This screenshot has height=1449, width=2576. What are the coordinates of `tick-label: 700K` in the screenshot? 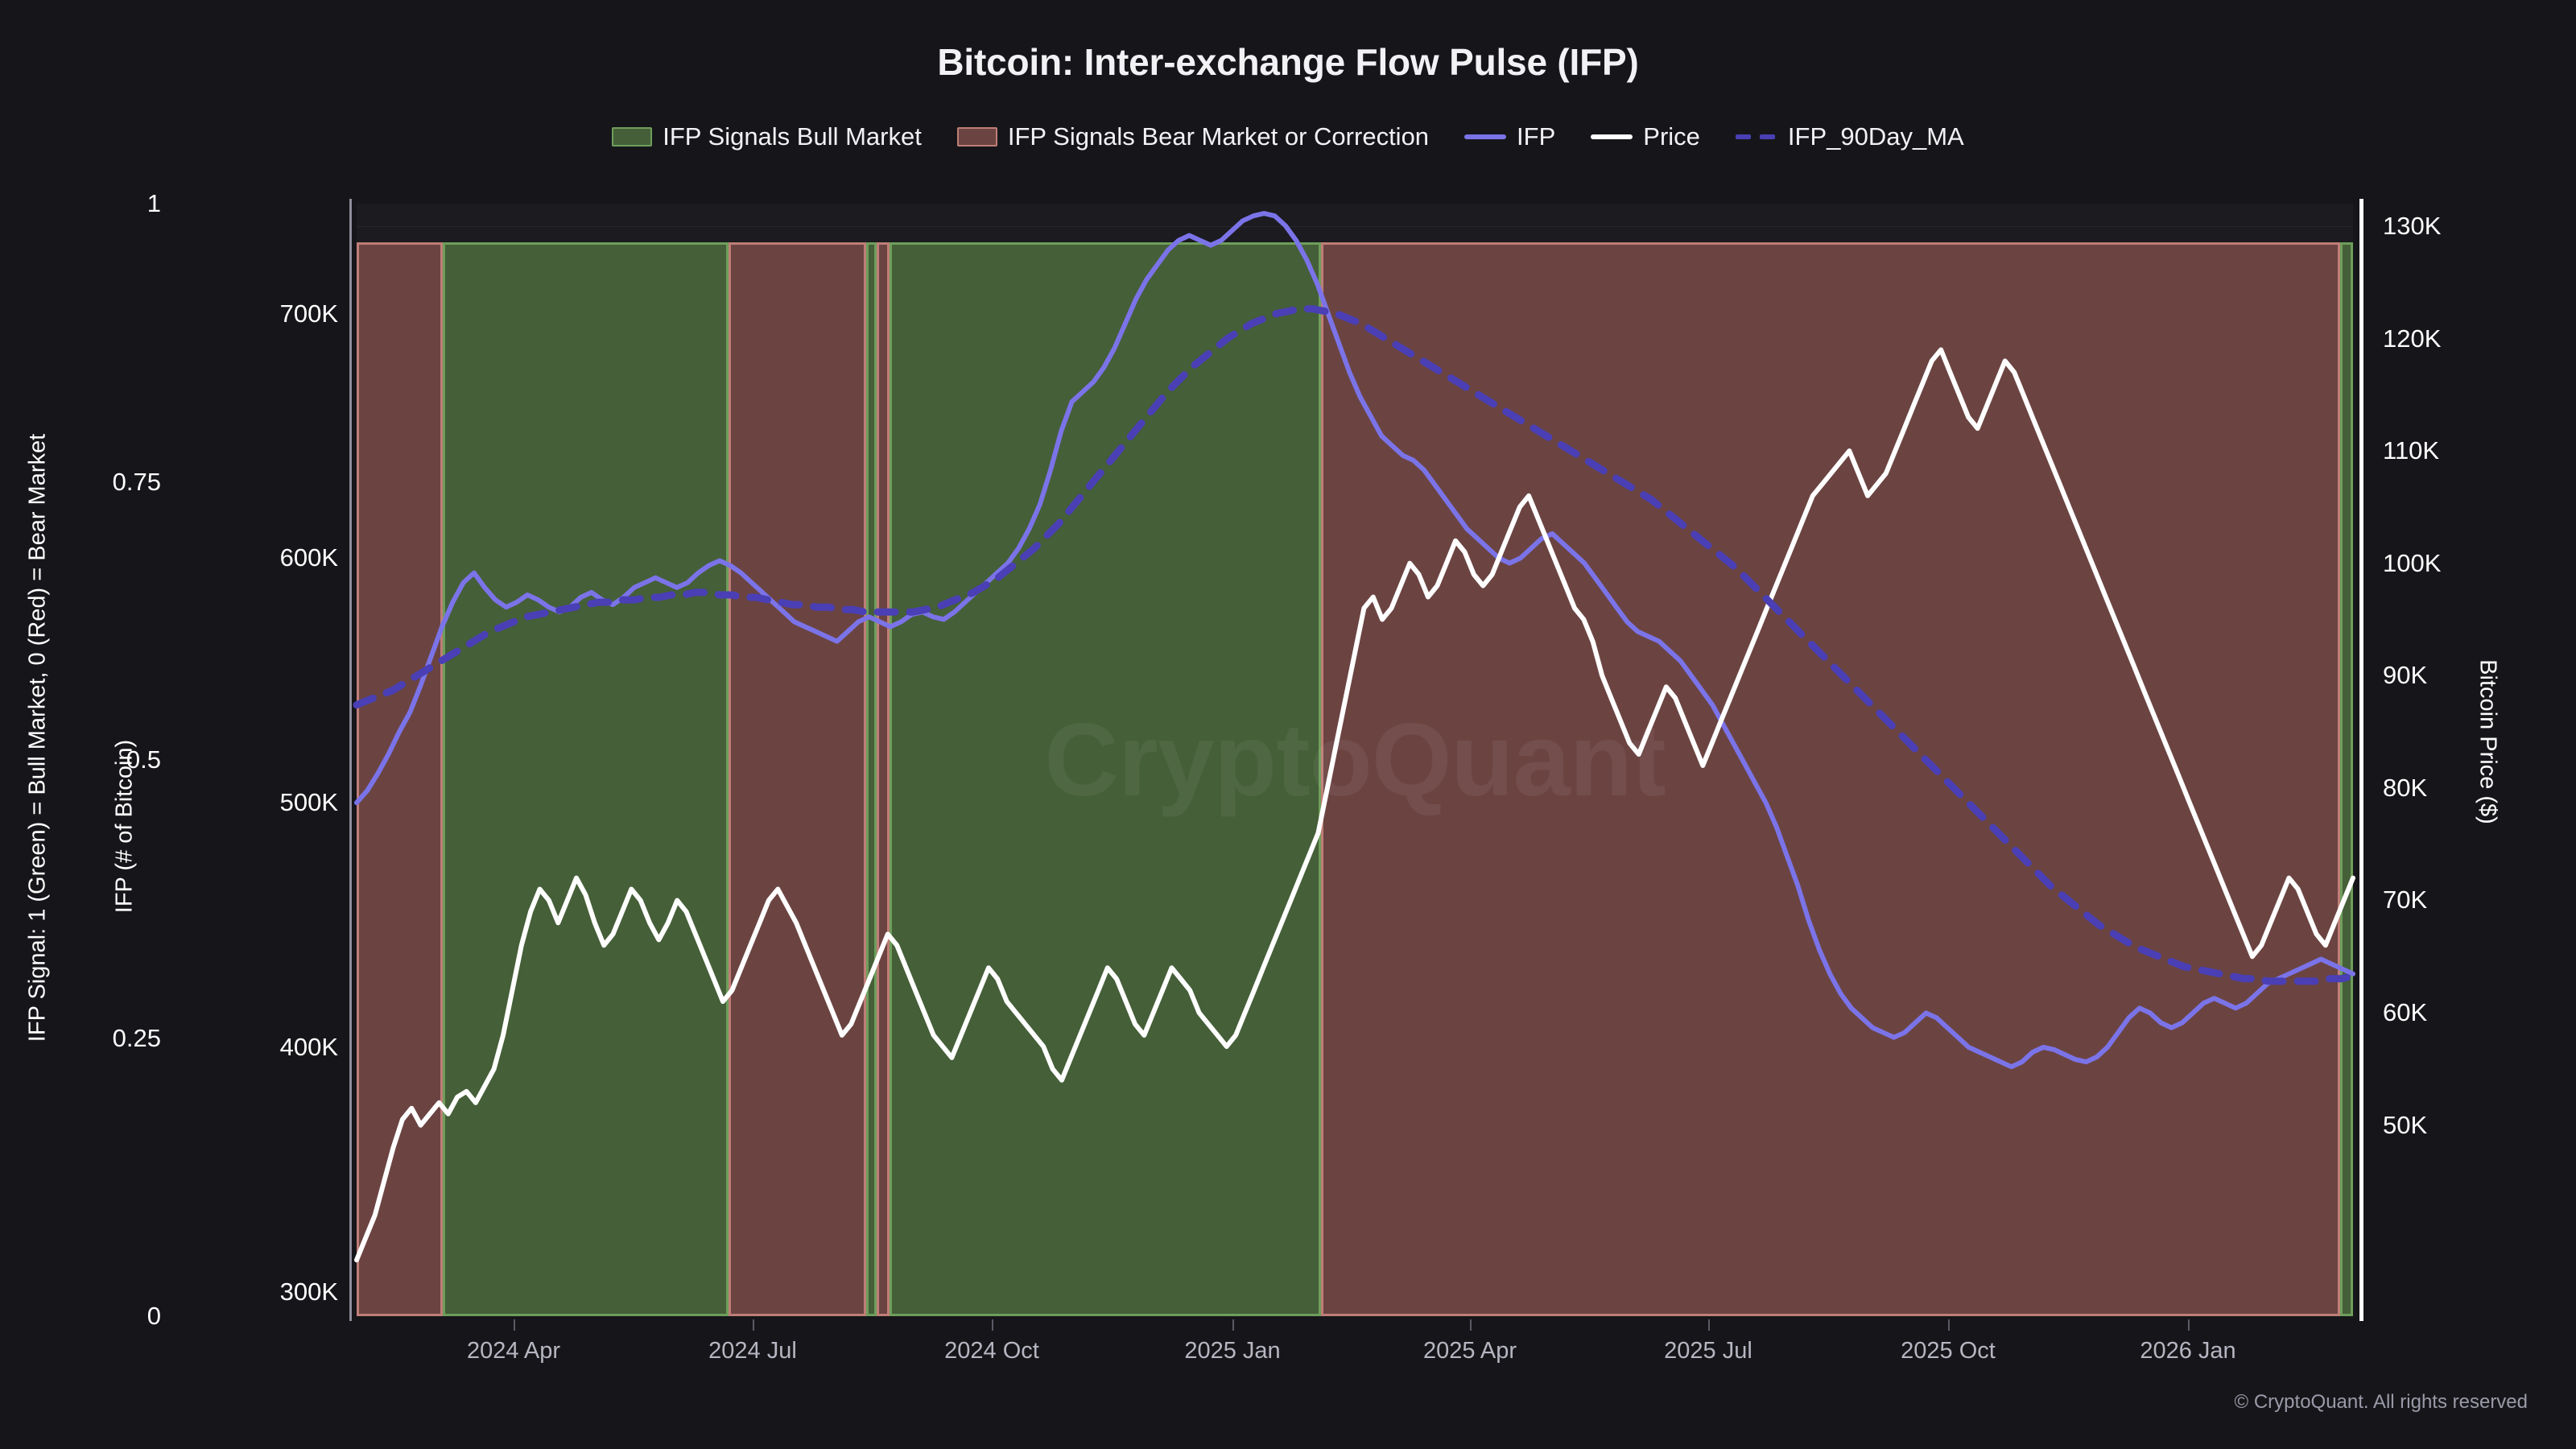 It's located at (308, 313).